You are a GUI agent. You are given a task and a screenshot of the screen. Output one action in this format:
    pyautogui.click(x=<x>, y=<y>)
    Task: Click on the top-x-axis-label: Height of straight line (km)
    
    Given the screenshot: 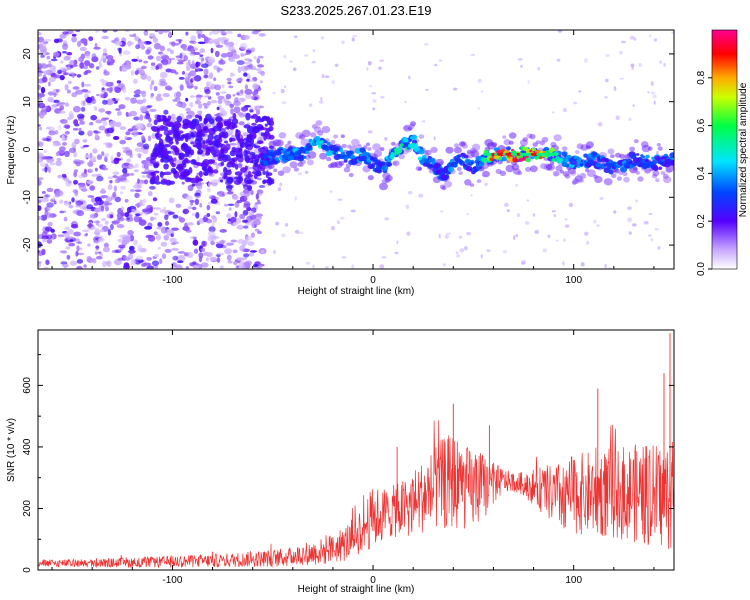 What is the action you would take?
    pyautogui.click(x=356, y=291)
    